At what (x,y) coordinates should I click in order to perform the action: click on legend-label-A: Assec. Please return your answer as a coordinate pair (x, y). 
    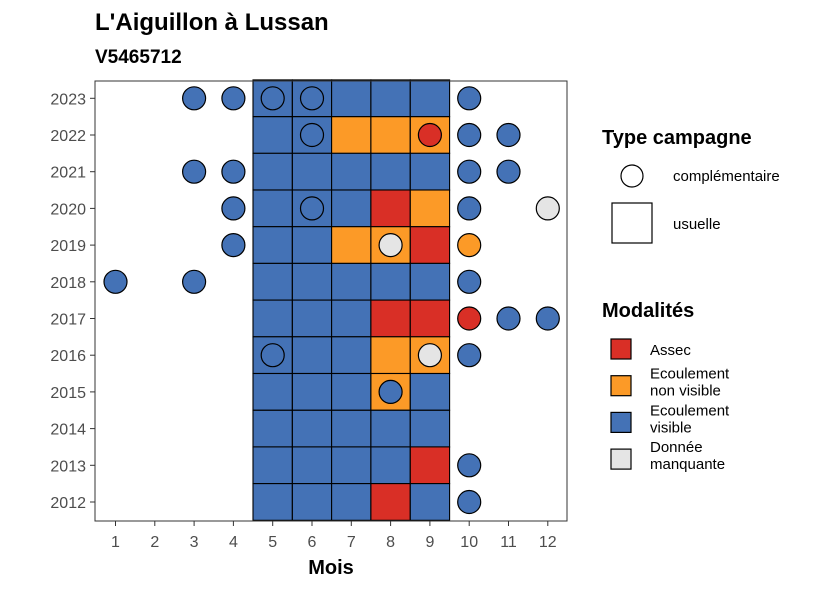
    Looking at the image, I should click on (670, 350).